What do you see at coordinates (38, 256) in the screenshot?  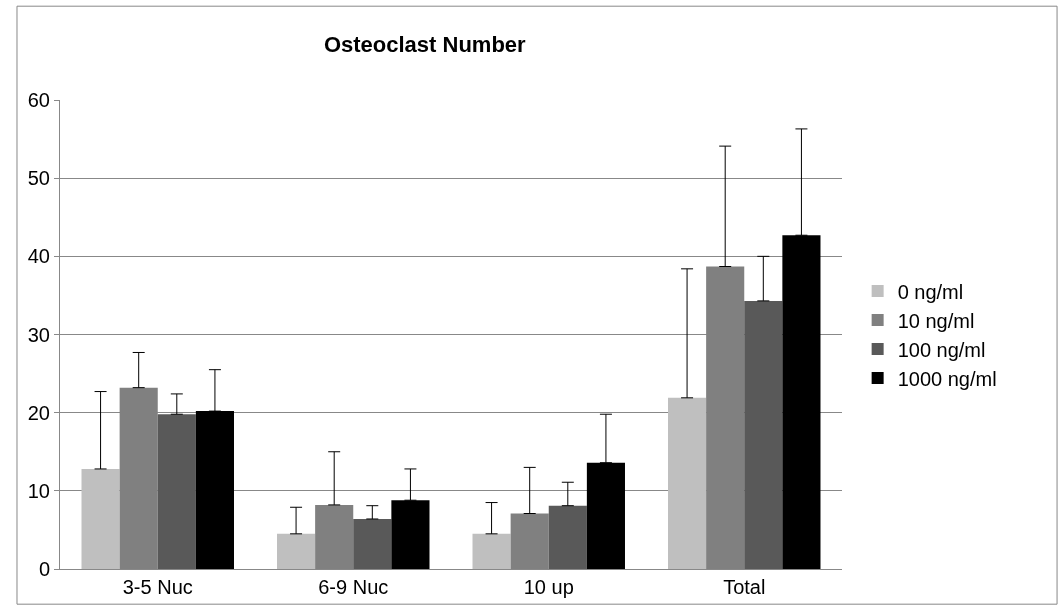 I see `y-tick-label: 40` at bounding box center [38, 256].